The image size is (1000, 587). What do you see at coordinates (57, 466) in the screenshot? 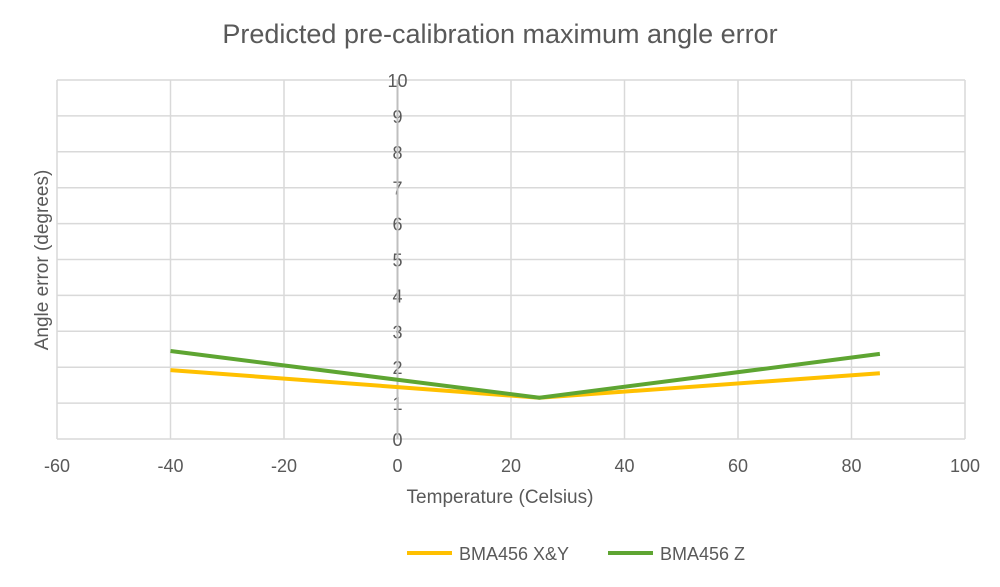
I see `x-tick-label: -60` at bounding box center [57, 466].